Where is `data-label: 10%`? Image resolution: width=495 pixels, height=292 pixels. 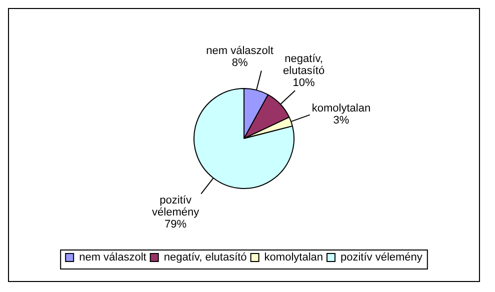 data-label: 10% is located at coordinates (304, 83).